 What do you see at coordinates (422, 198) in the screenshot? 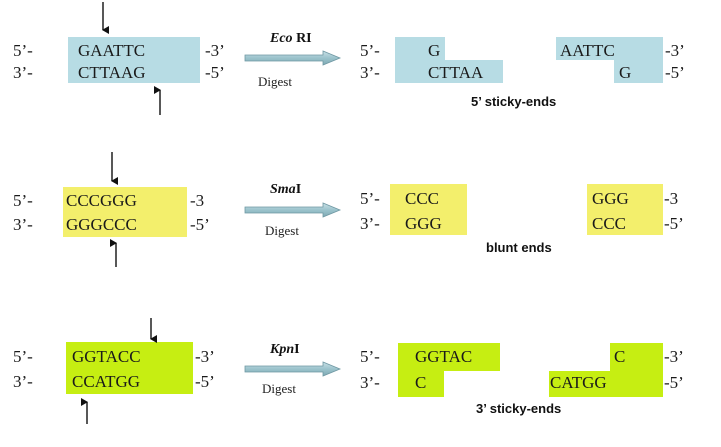
I see `smai-after-left-top-seq: CCC` at bounding box center [422, 198].